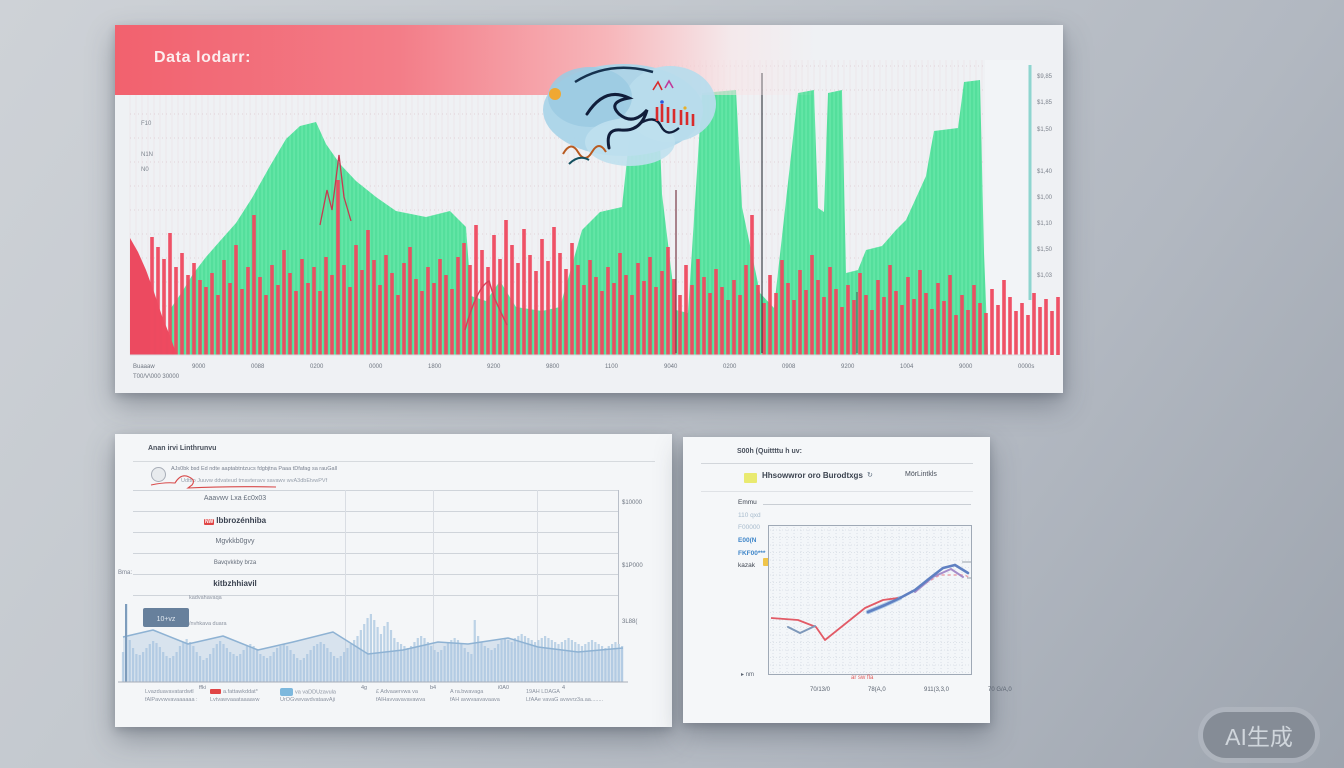 The image size is (1344, 768). I want to click on yellow-icon, so click(767, 562).